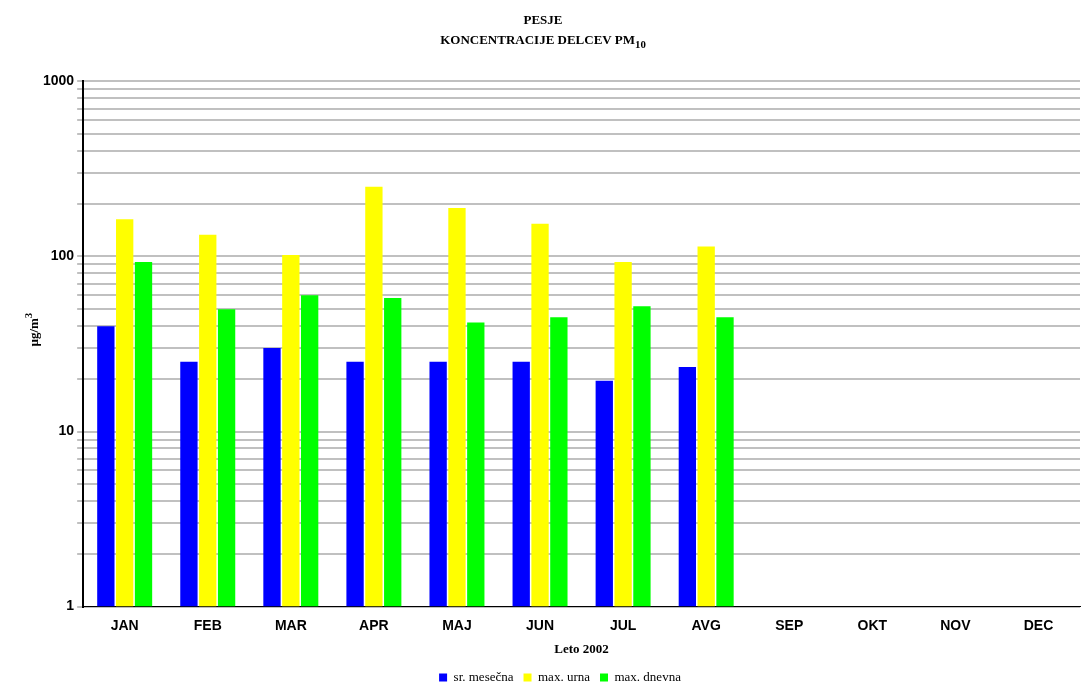  Describe the element at coordinates (457, 624) in the screenshot. I see `x-tick-label: MAJ` at that location.